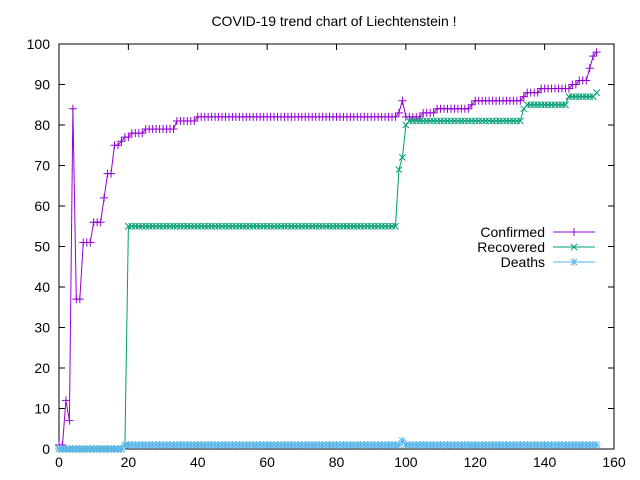 This screenshot has width=640, height=480. What do you see at coordinates (511, 247) in the screenshot?
I see `legend-label: Recovered` at bounding box center [511, 247].